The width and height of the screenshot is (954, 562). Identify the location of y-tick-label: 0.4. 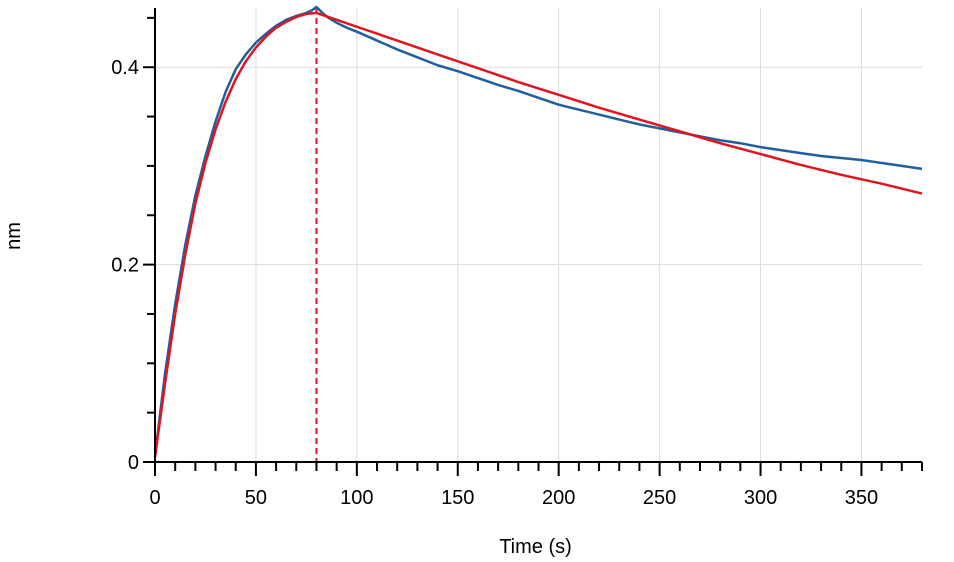
(125, 68).